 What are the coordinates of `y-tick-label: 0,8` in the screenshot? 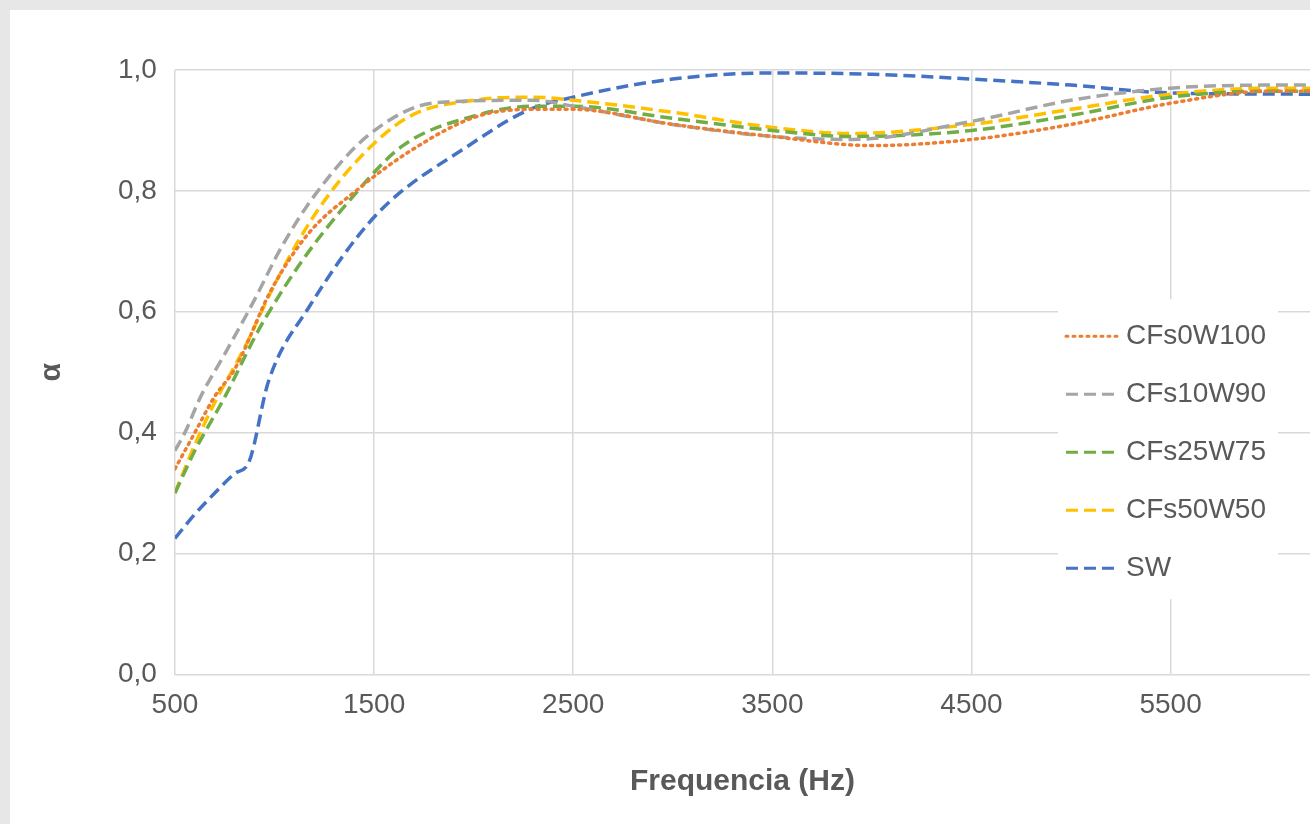 It's located at (137, 189).